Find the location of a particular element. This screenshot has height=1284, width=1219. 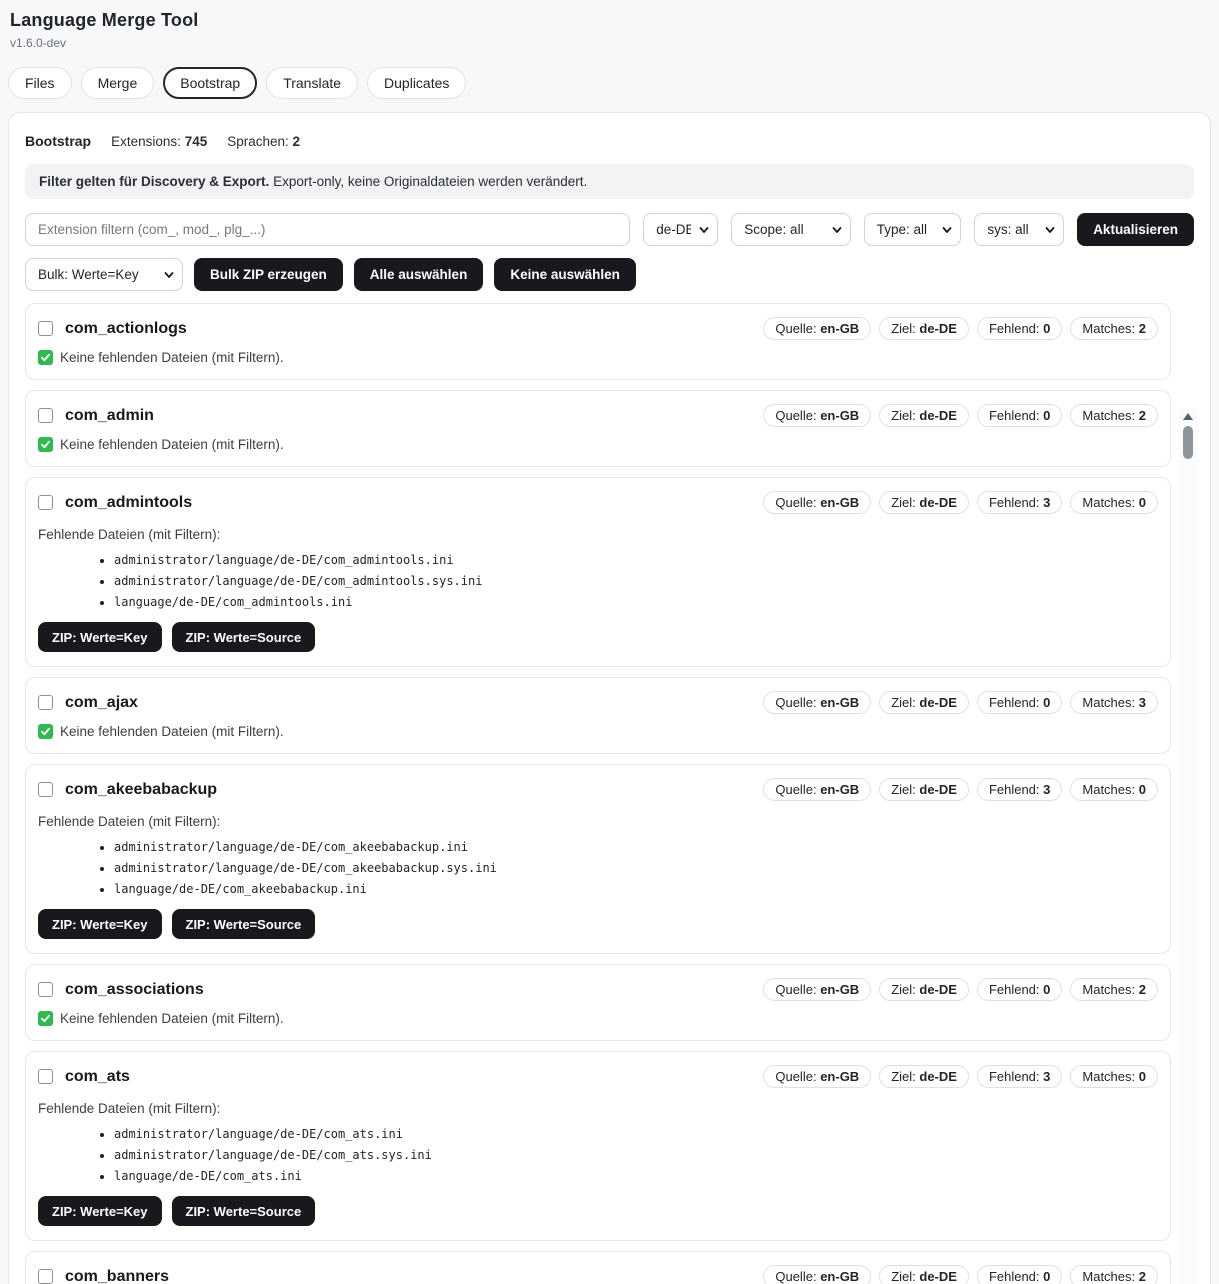

select-none-button: Keine auswählen is located at coordinates (565, 274).